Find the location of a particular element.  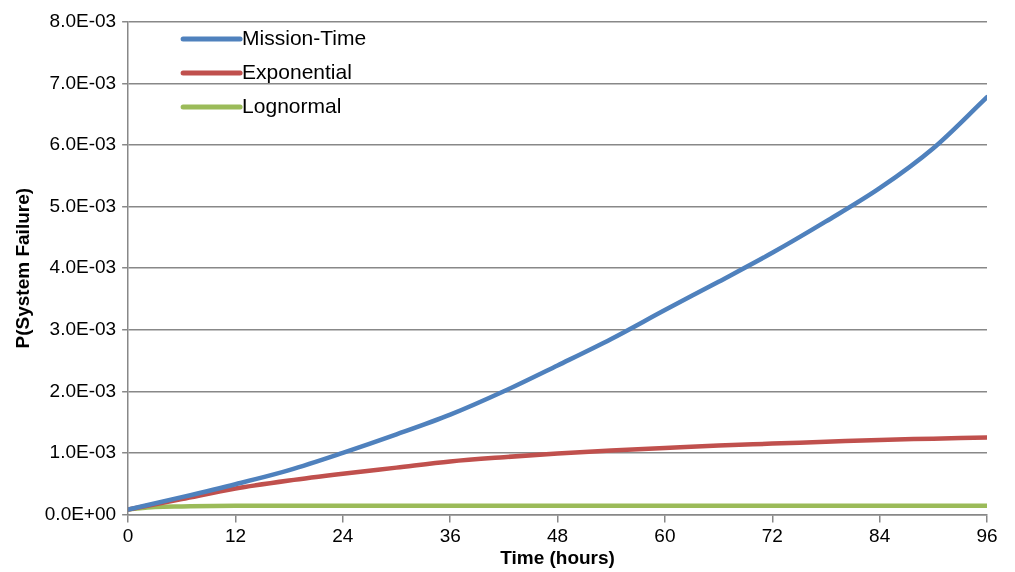

x-tick-label: 96 is located at coordinates (987, 536).